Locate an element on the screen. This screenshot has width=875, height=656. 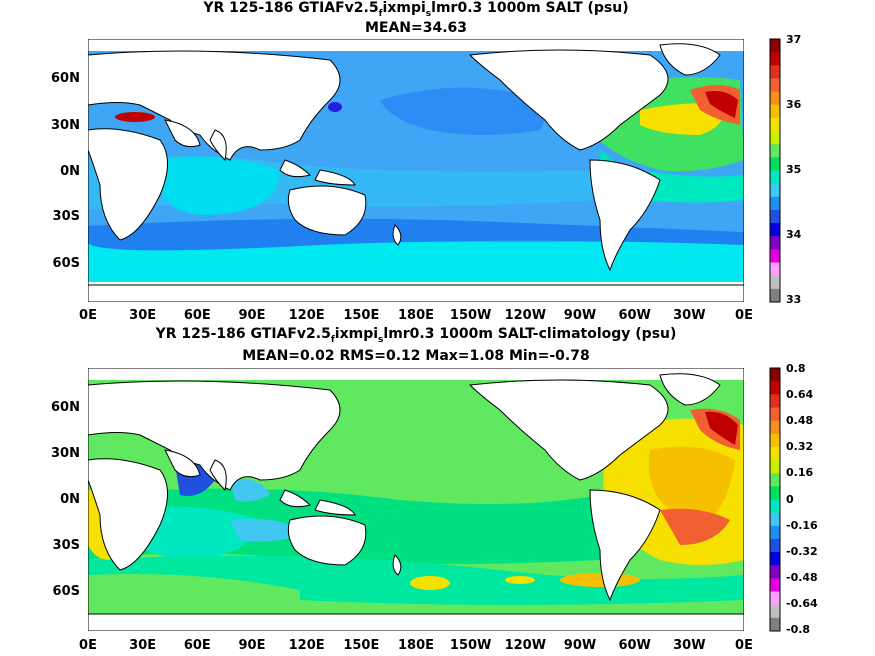
panel1-stats: MEAN=34.63 is located at coordinates (416, 28).